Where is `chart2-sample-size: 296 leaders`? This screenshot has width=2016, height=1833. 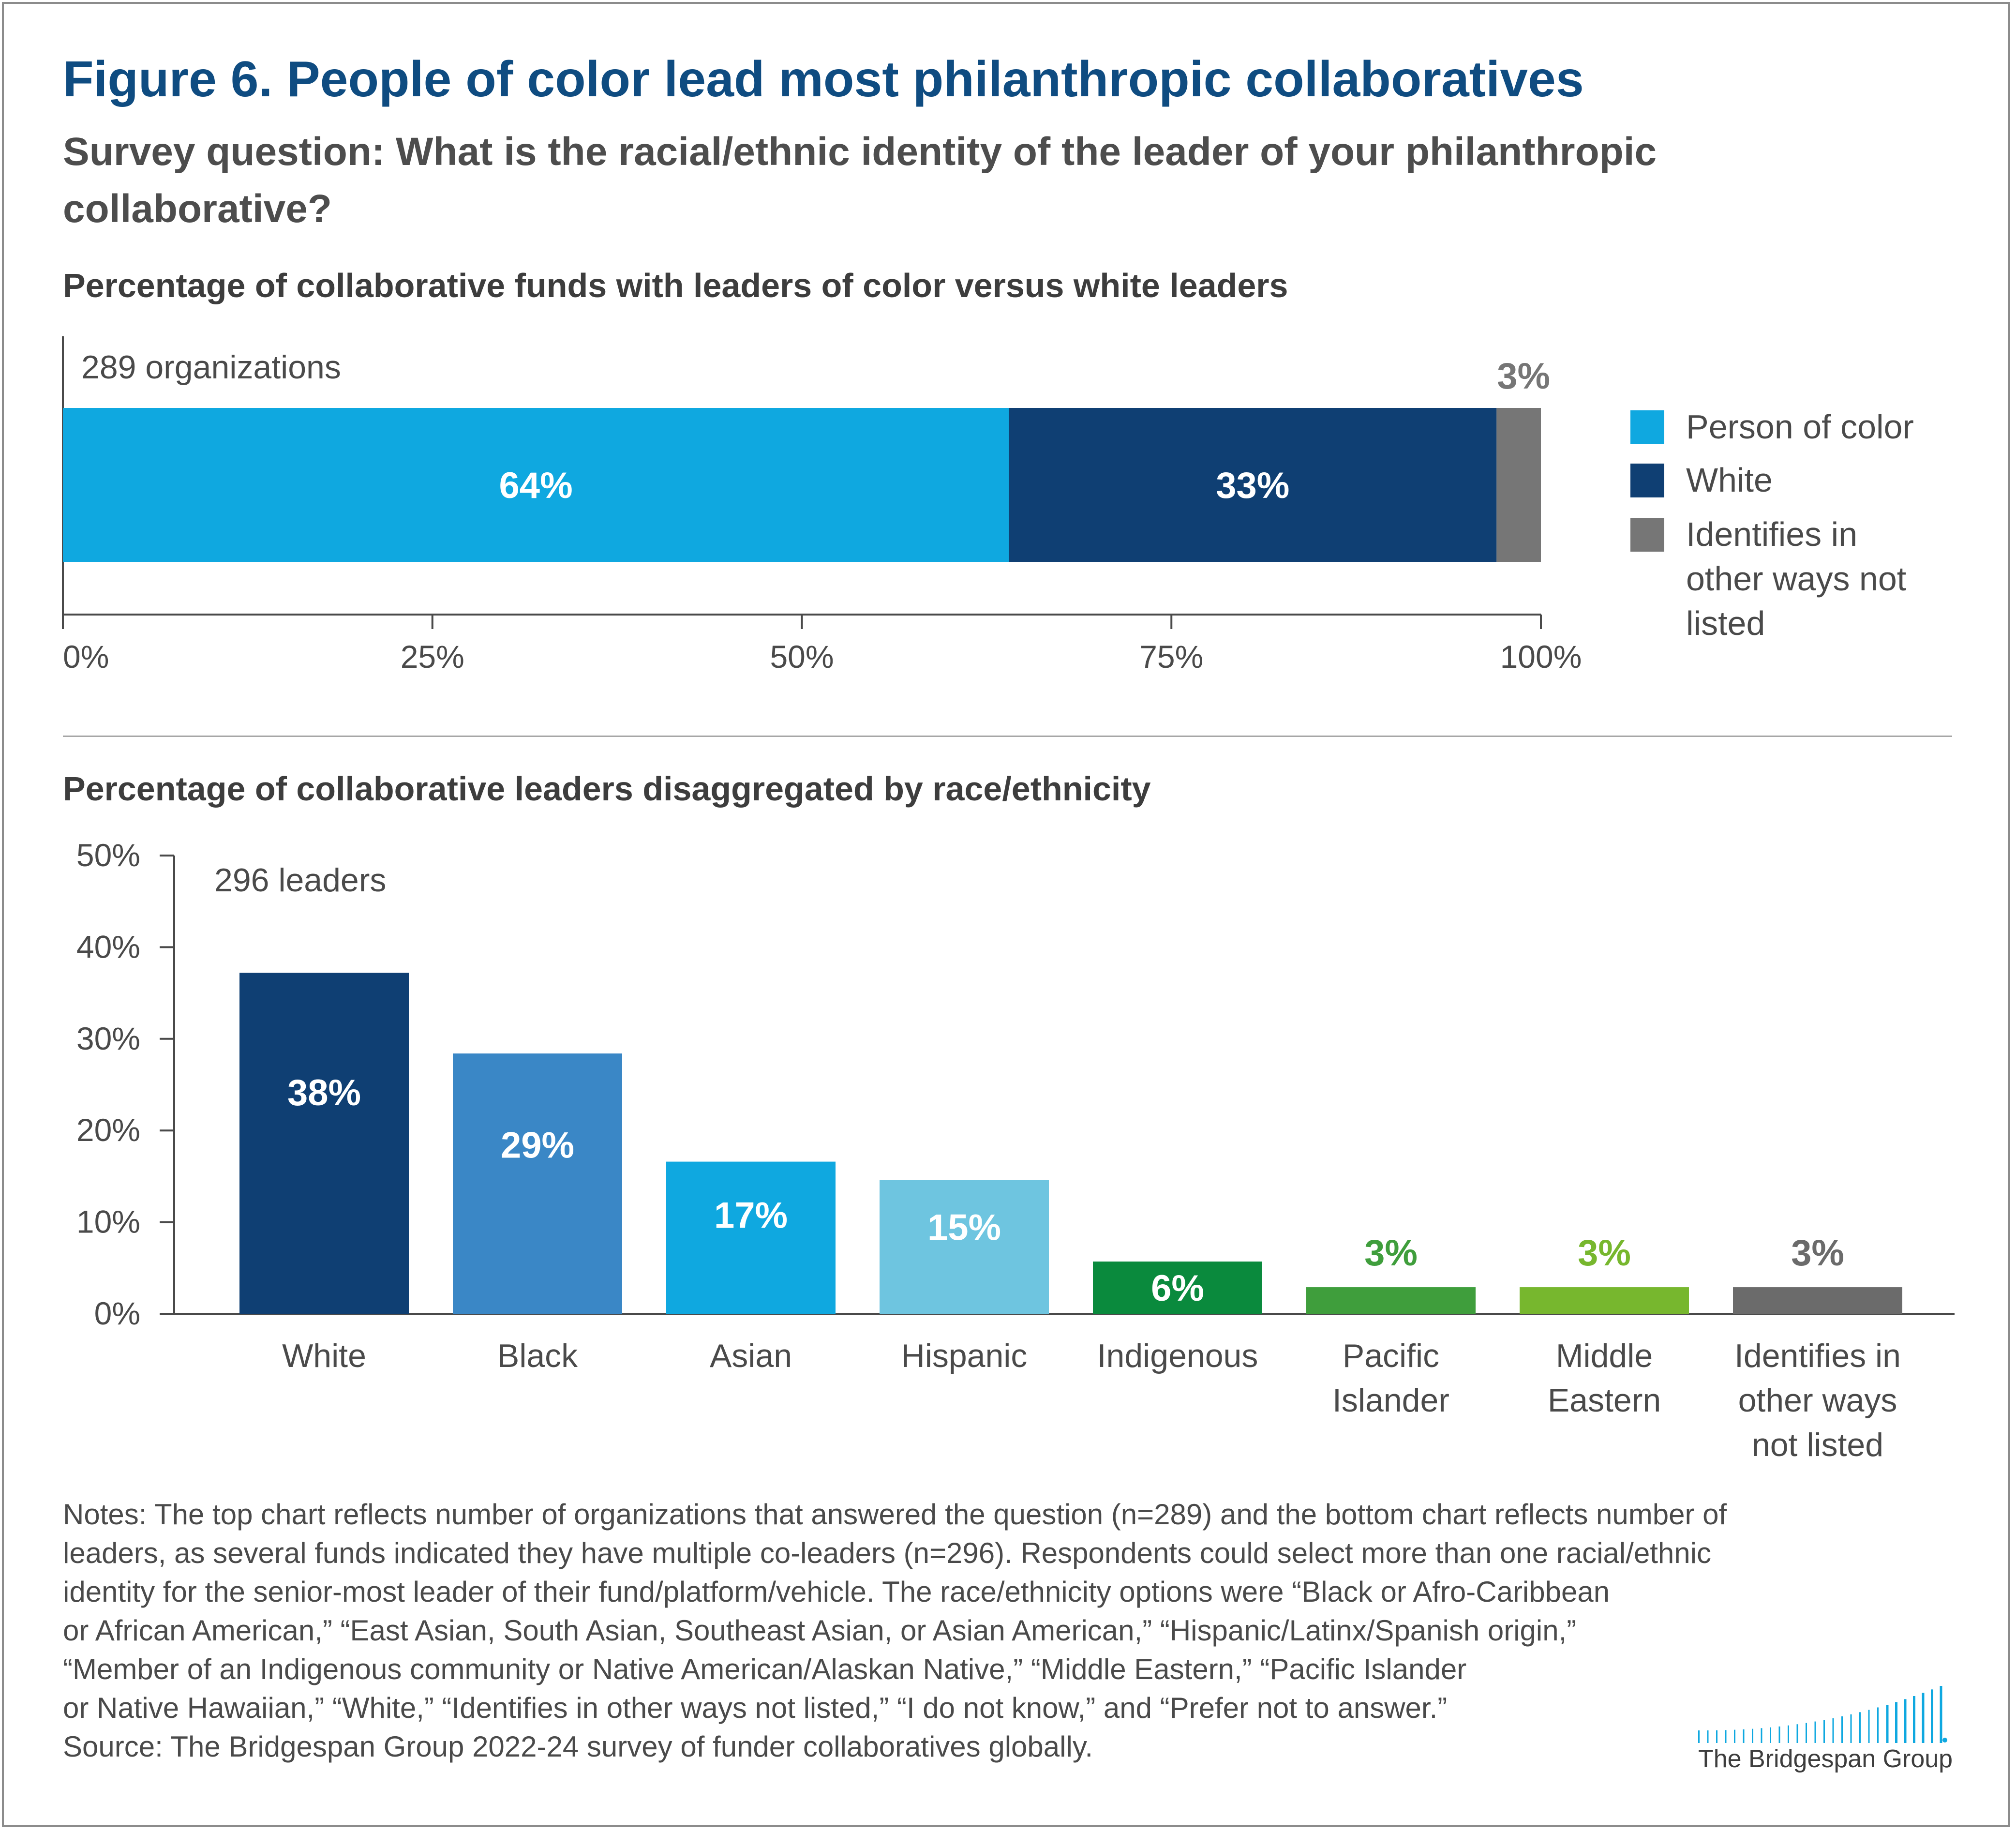
chart2-sample-size: 296 leaders is located at coordinates (300, 881).